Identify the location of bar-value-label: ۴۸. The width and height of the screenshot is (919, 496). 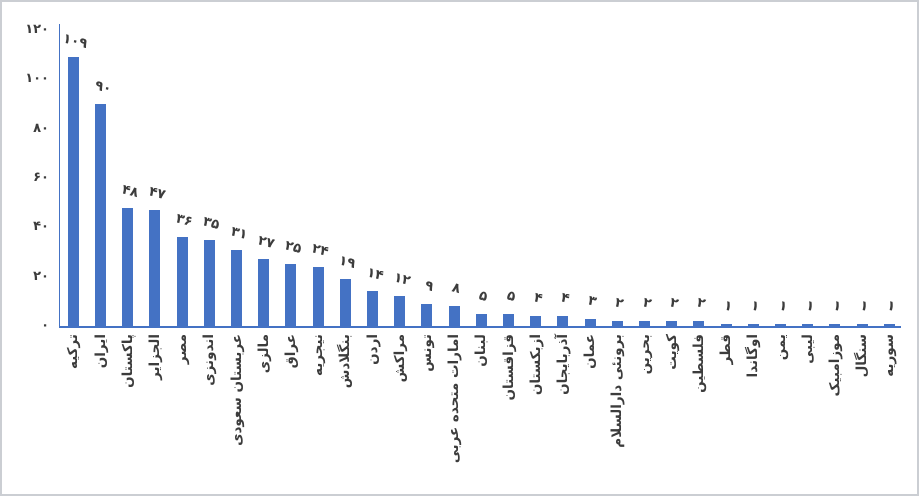
(129, 191).